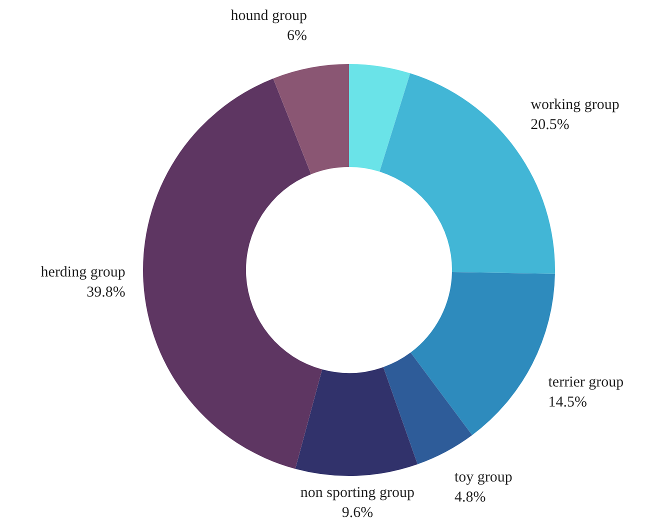 Image resolution: width=652 pixels, height=527 pixels. I want to click on data-label: 6%, so click(297, 36).